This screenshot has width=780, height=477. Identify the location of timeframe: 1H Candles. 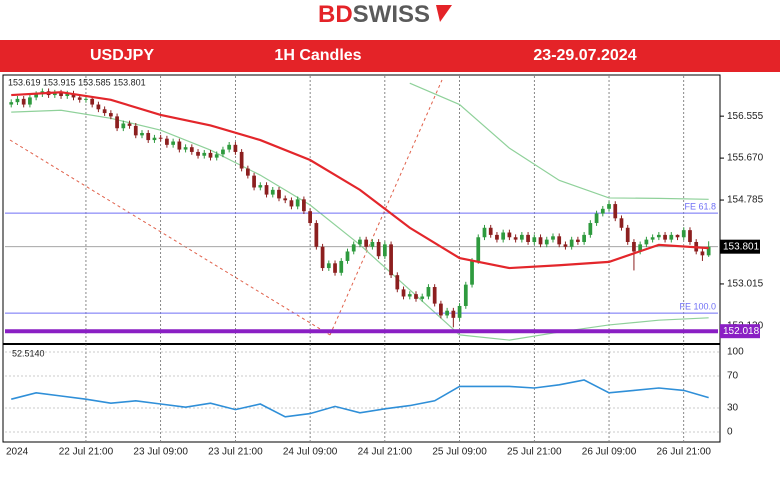
(317, 55).